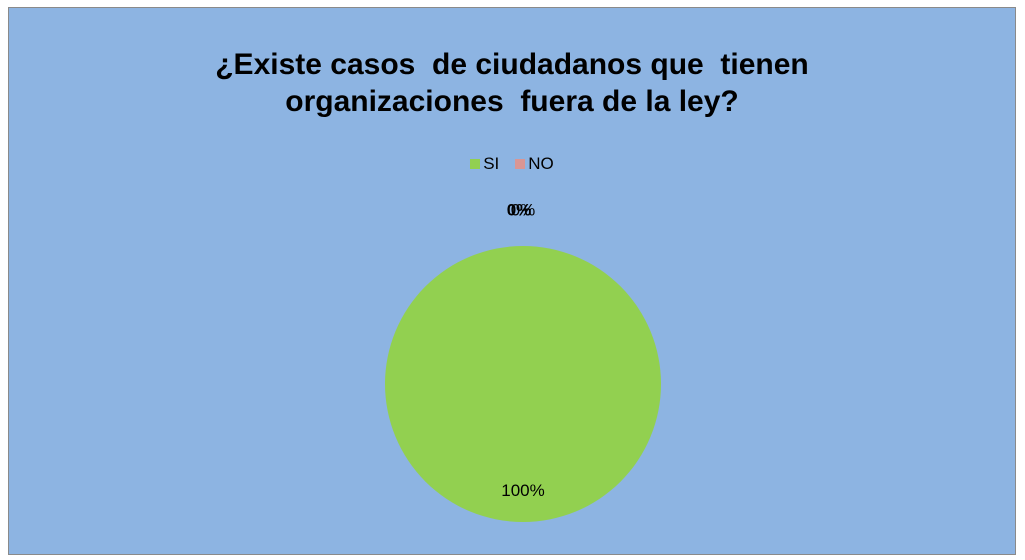  Describe the element at coordinates (491, 163) in the screenshot. I see `legend-label-si: SI` at that location.